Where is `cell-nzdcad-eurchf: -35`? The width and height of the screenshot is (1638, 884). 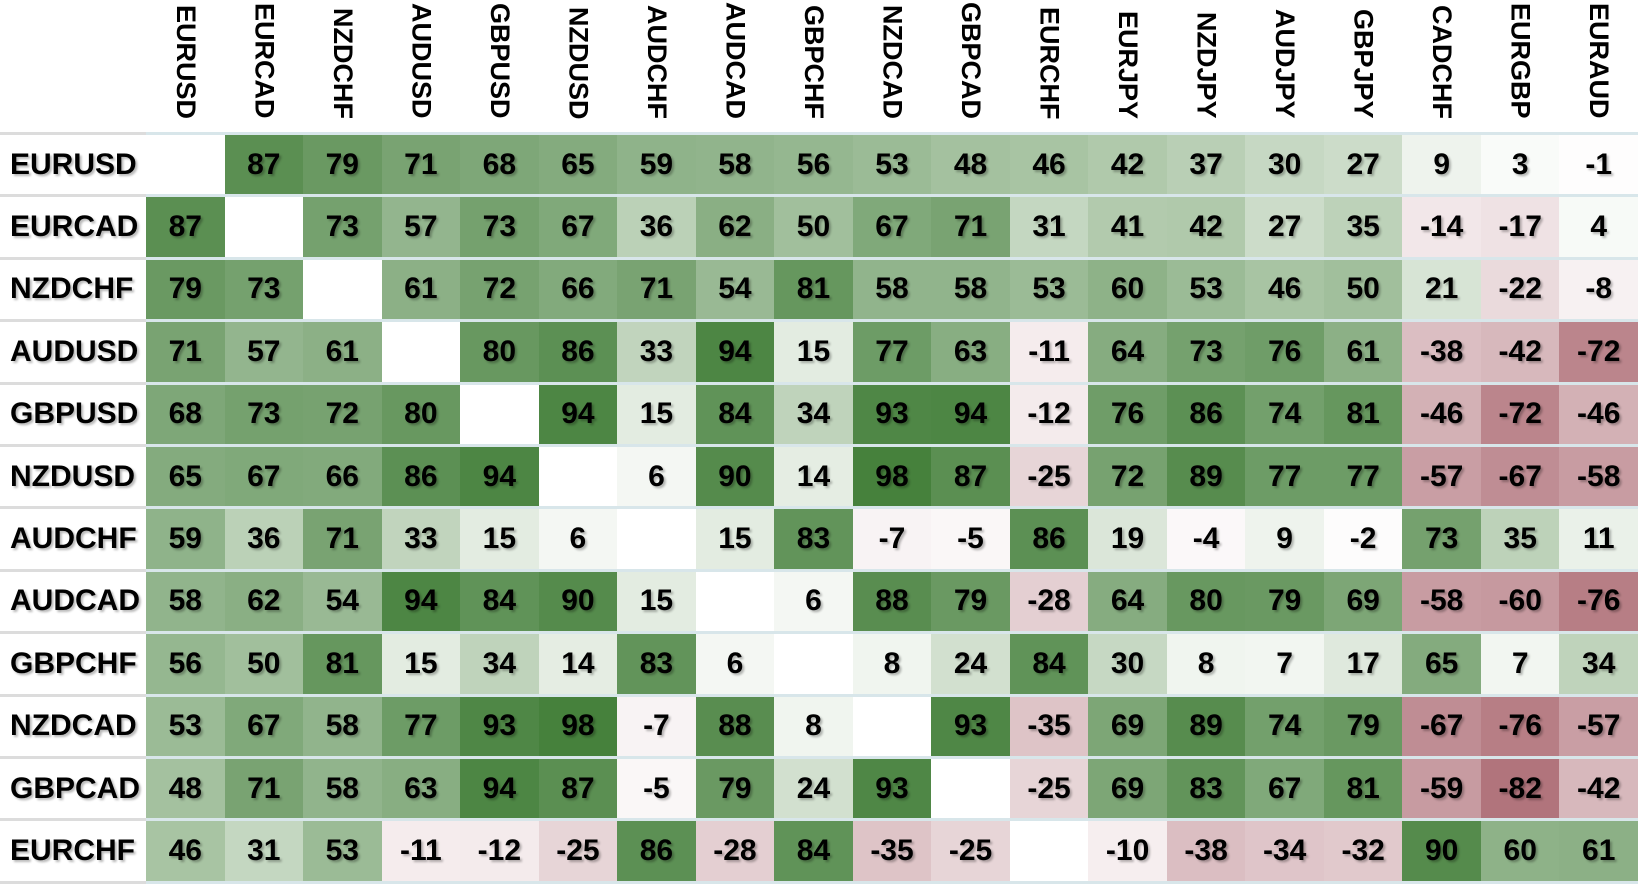
cell-nzdcad-eurchf: -35 is located at coordinates (1049, 724).